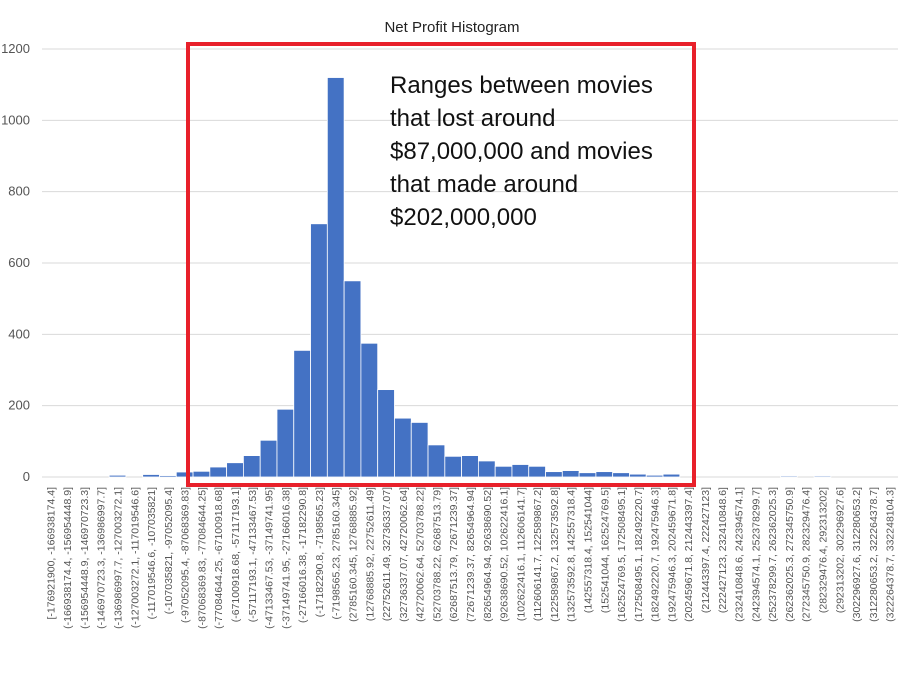 The height and width of the screenshot is (682, 906). What do you see at coordinates (387, 554) in the screenshot?
I see `x-tick-label: (22752611.49, 32736337.07]` at bounding box center [387, 554].